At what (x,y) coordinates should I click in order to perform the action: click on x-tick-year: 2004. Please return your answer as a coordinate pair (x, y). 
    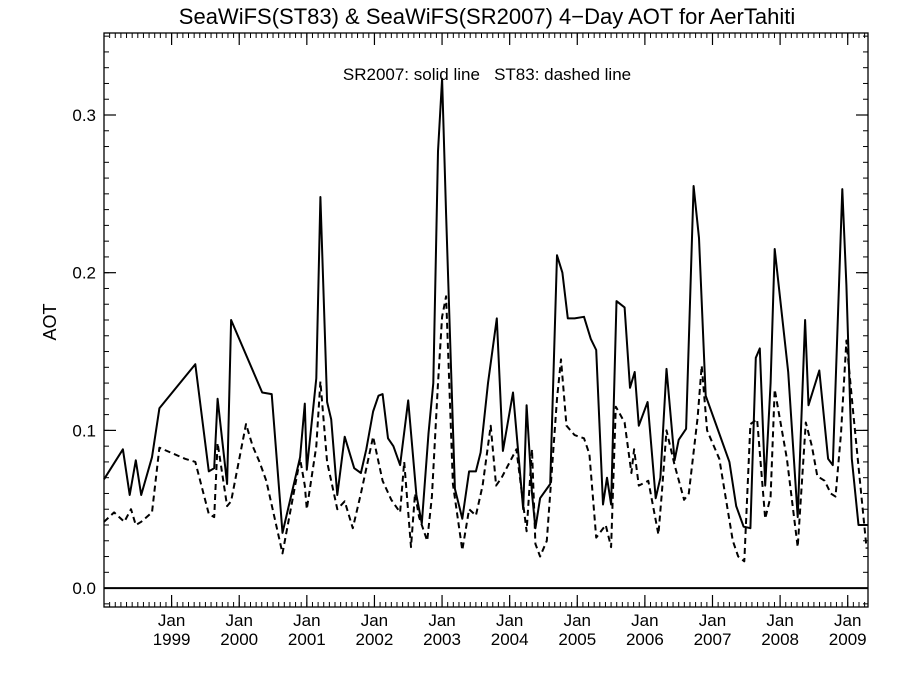
    Looking at the image, I should click on (510, 639).